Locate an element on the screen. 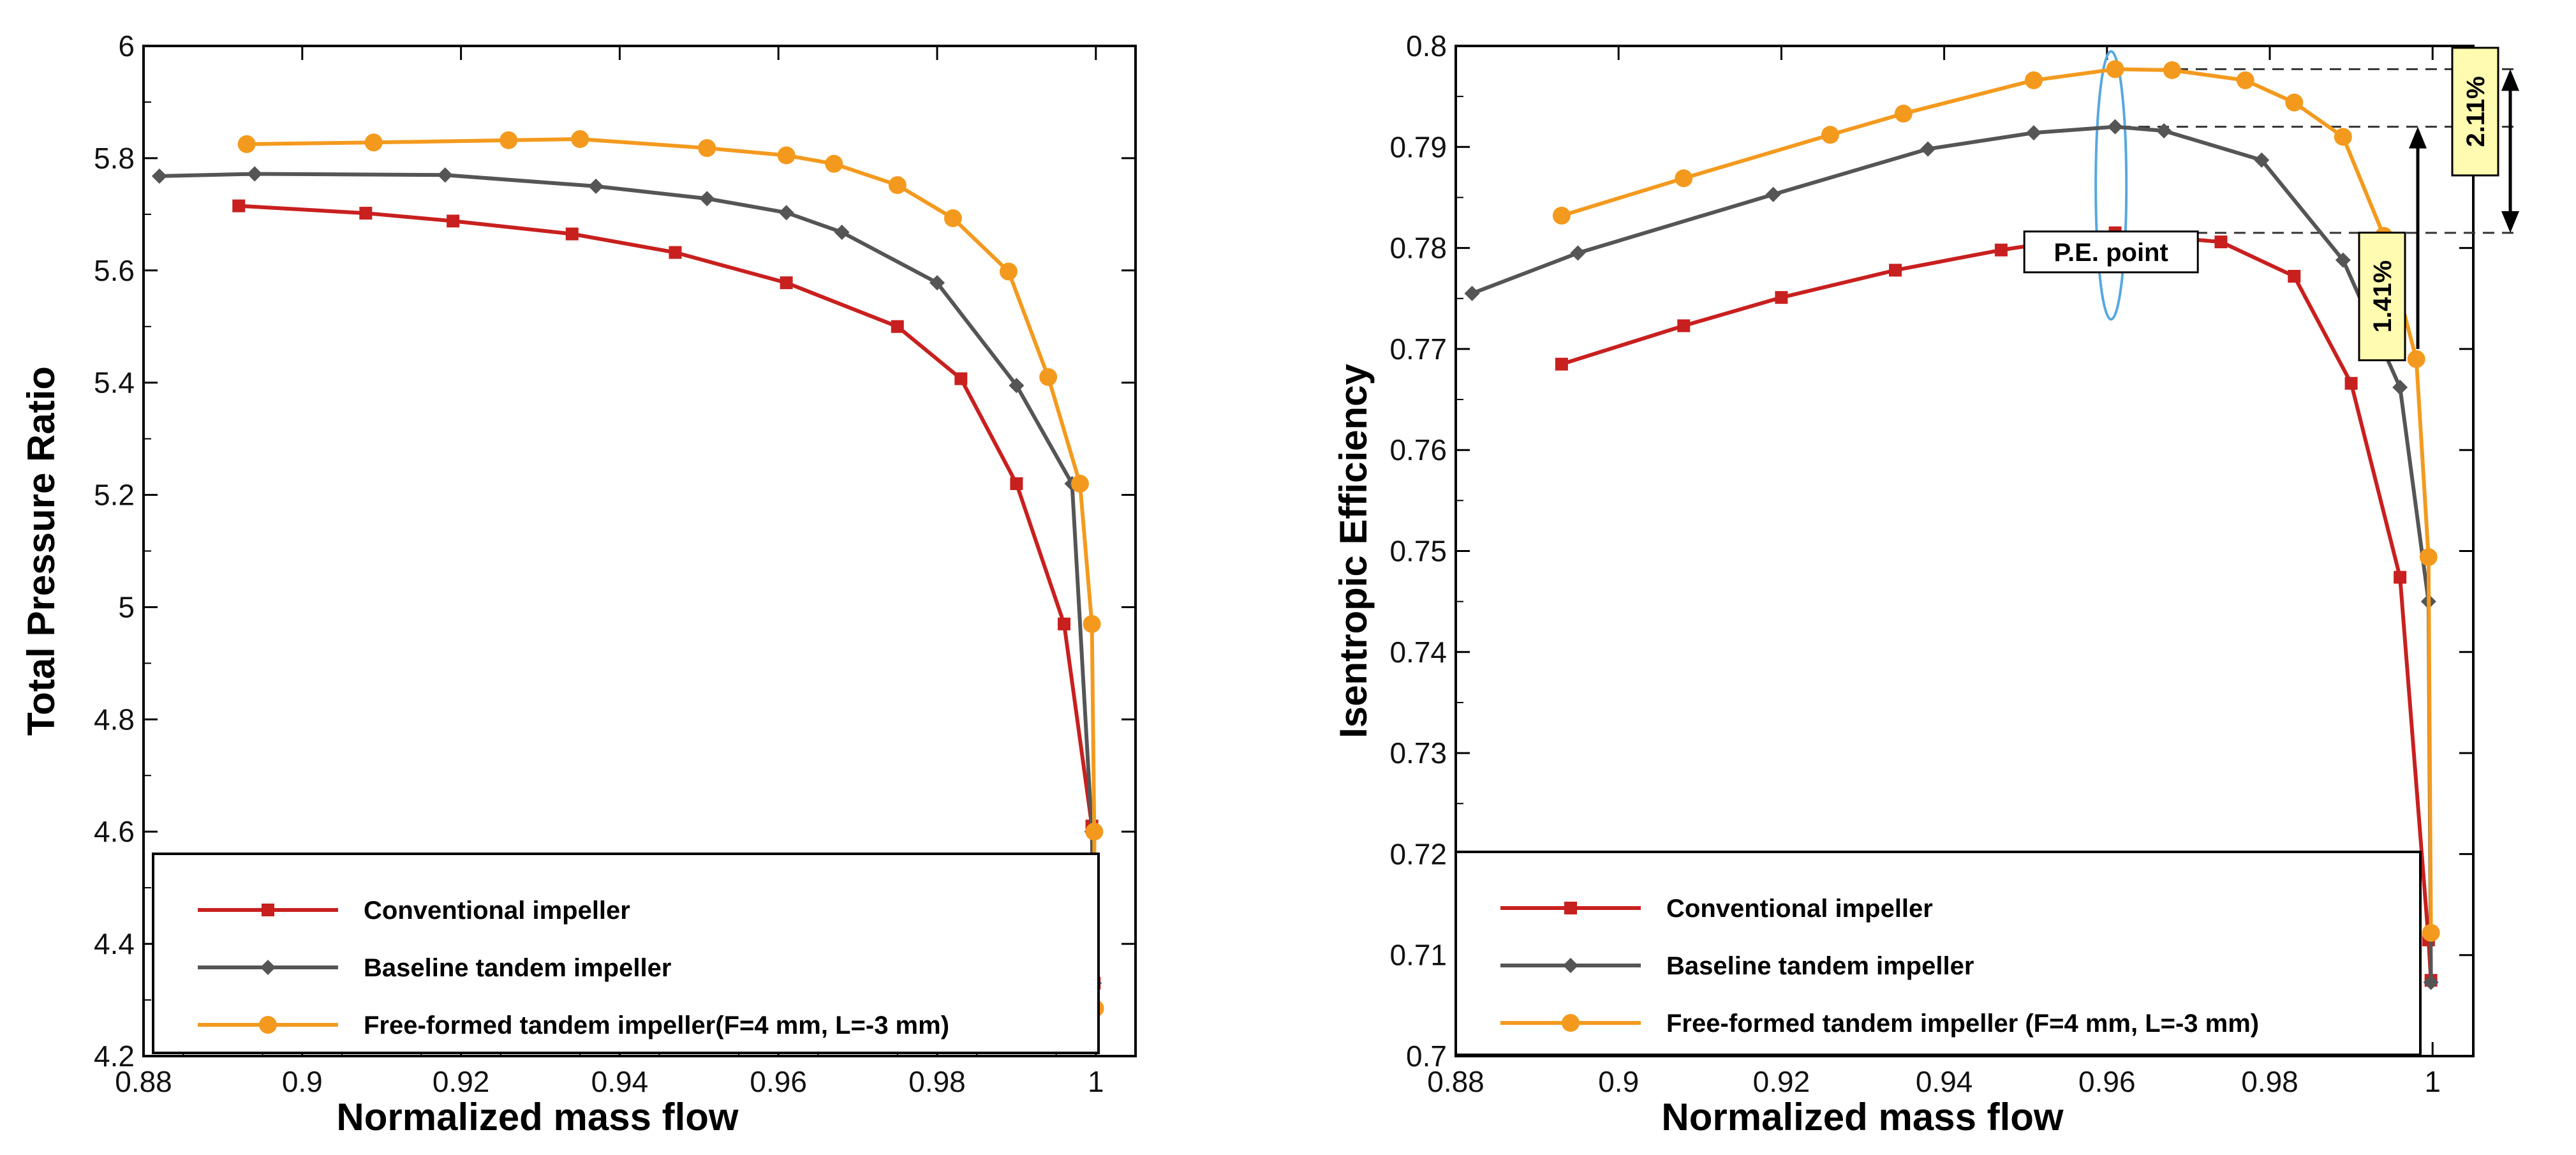 Image resolution: width=2576 pixels, height=1155 pixels. tpr-legend-box is located at coordinates (626, 953).